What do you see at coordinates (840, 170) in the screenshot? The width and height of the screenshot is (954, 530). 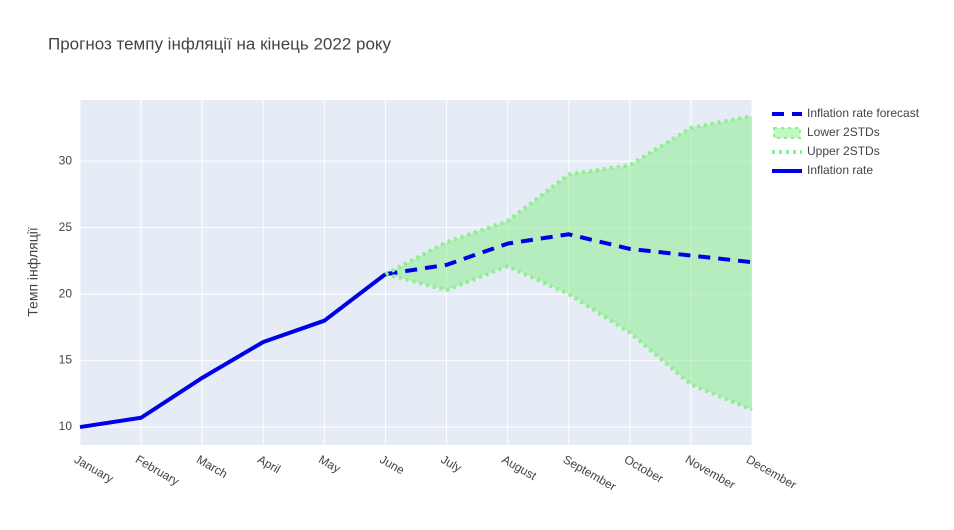 I see `legend-label: Inflation rate` at bounding box center [840, 170].